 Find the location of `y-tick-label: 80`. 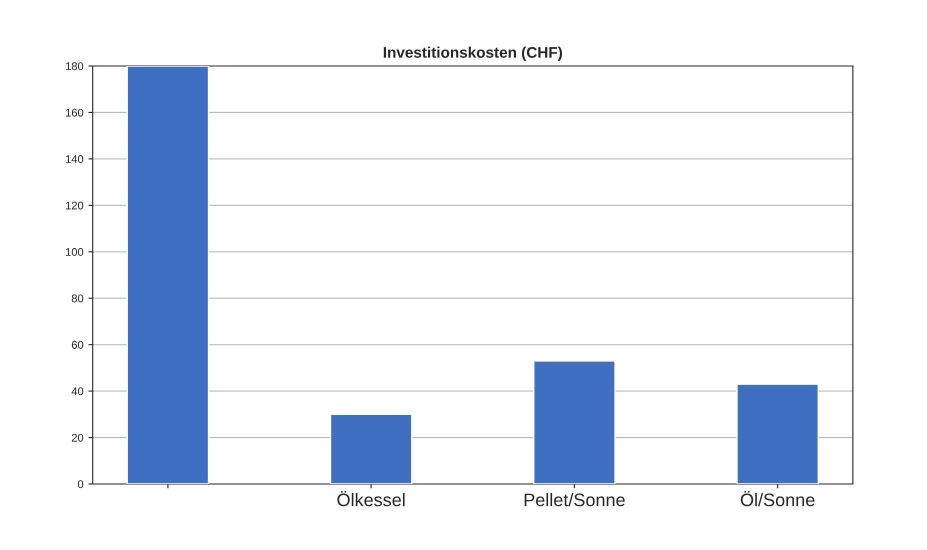

y-tick-label: 80 is located at coordinates (78, 298).